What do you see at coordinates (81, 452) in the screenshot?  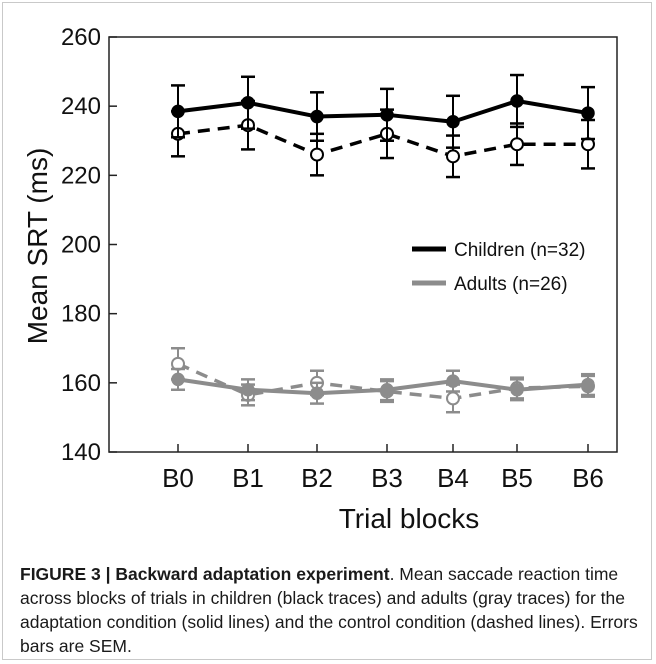 I see `y-tick-label: 140` at bounding box center [81, 452].